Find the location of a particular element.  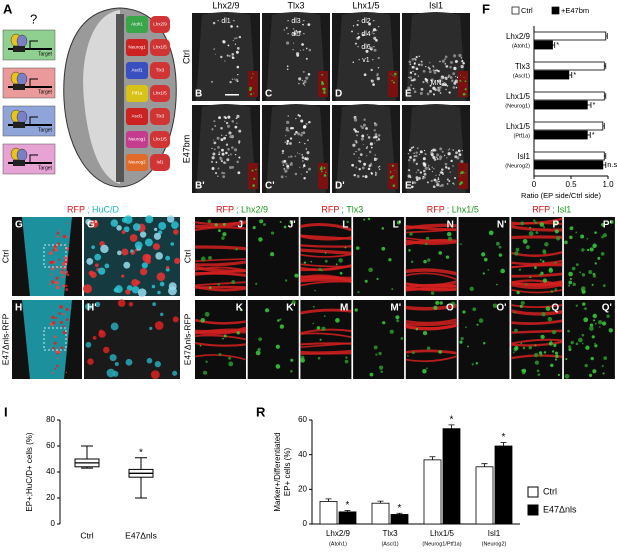

arrow is located at coordinates (33, 158).